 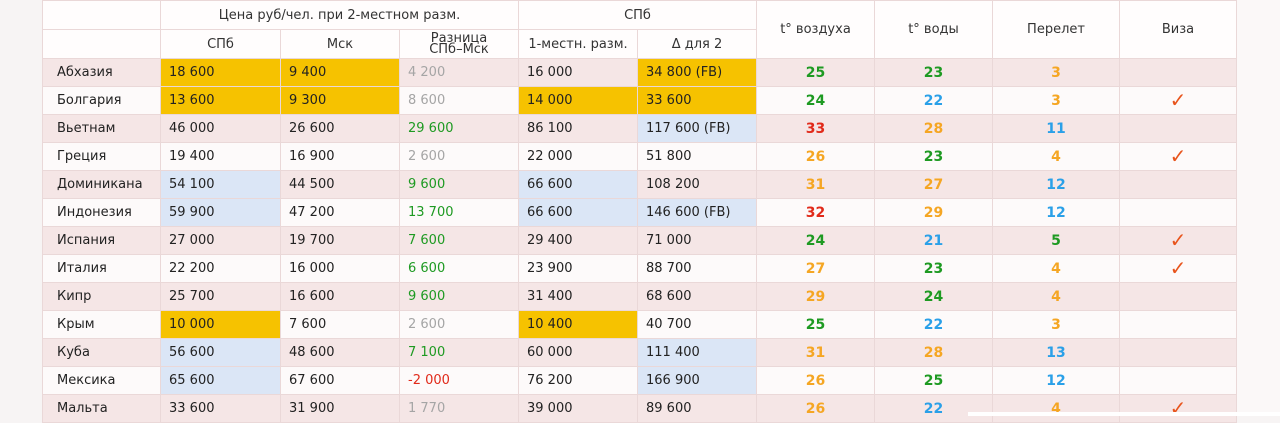 What do you see at coordinates (578, 240) in the screenshot?
I see `single-room-cell: 29 400` at bounding box center [578, 240].